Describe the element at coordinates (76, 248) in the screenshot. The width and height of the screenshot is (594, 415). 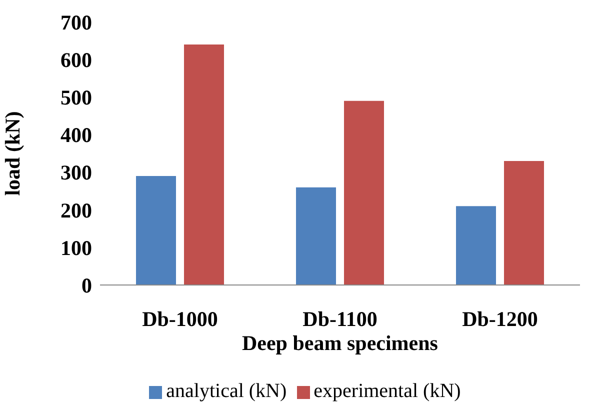
I see `y-tick-label: 100` at that location.